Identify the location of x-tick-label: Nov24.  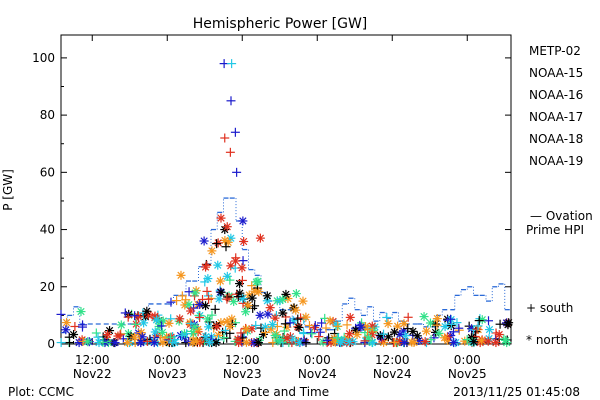
(392, 374).